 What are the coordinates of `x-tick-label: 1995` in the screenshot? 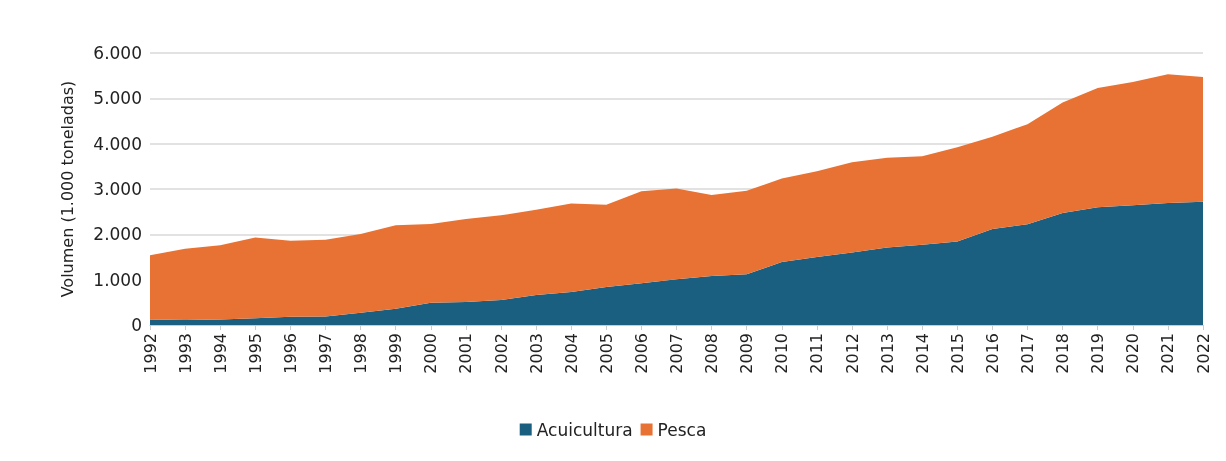 It's located at (255, 353).